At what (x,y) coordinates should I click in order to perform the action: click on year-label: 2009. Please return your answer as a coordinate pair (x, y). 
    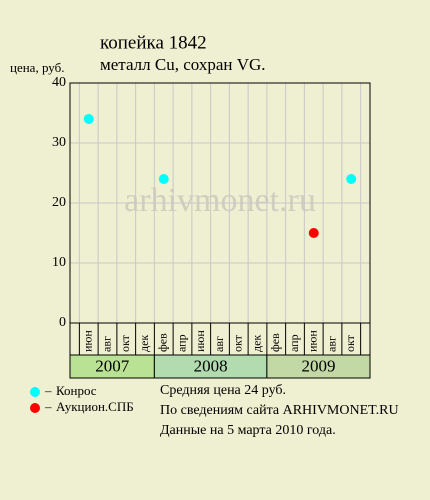
    Looking at the image, I should click on (318, 365).